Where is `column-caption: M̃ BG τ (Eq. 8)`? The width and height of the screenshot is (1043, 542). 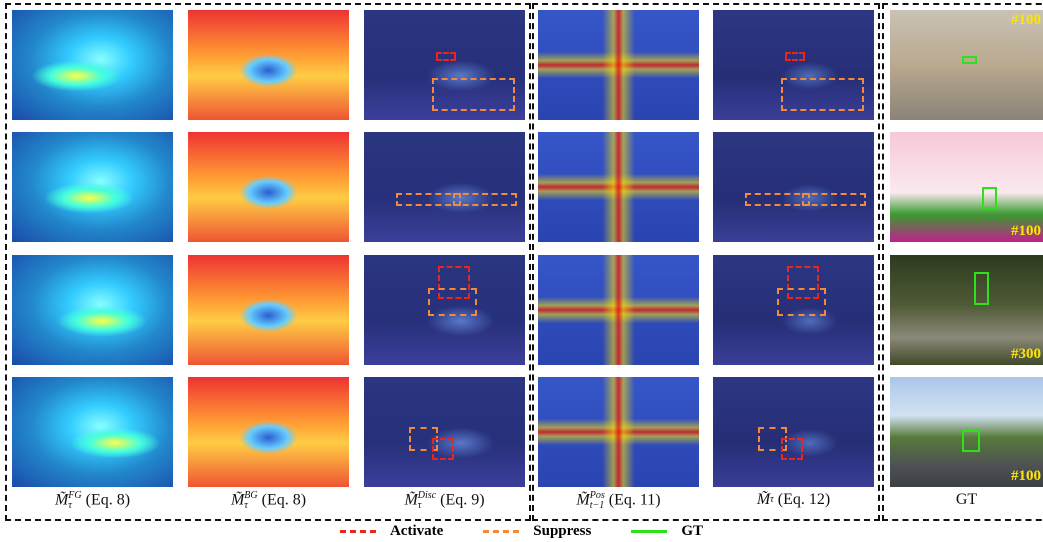 column-caption: M̃ BG τ (Eq. 8) is located at coordinates (268, 501).